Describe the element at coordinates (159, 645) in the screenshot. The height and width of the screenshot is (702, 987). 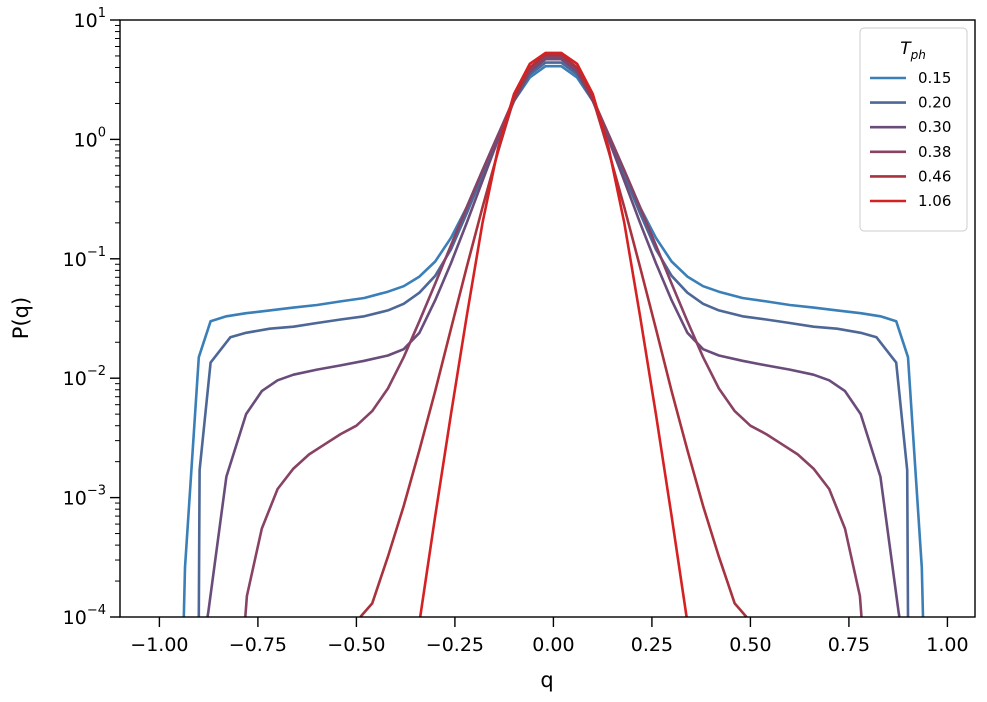
I see `x-tick-label: −1.00` at that location.